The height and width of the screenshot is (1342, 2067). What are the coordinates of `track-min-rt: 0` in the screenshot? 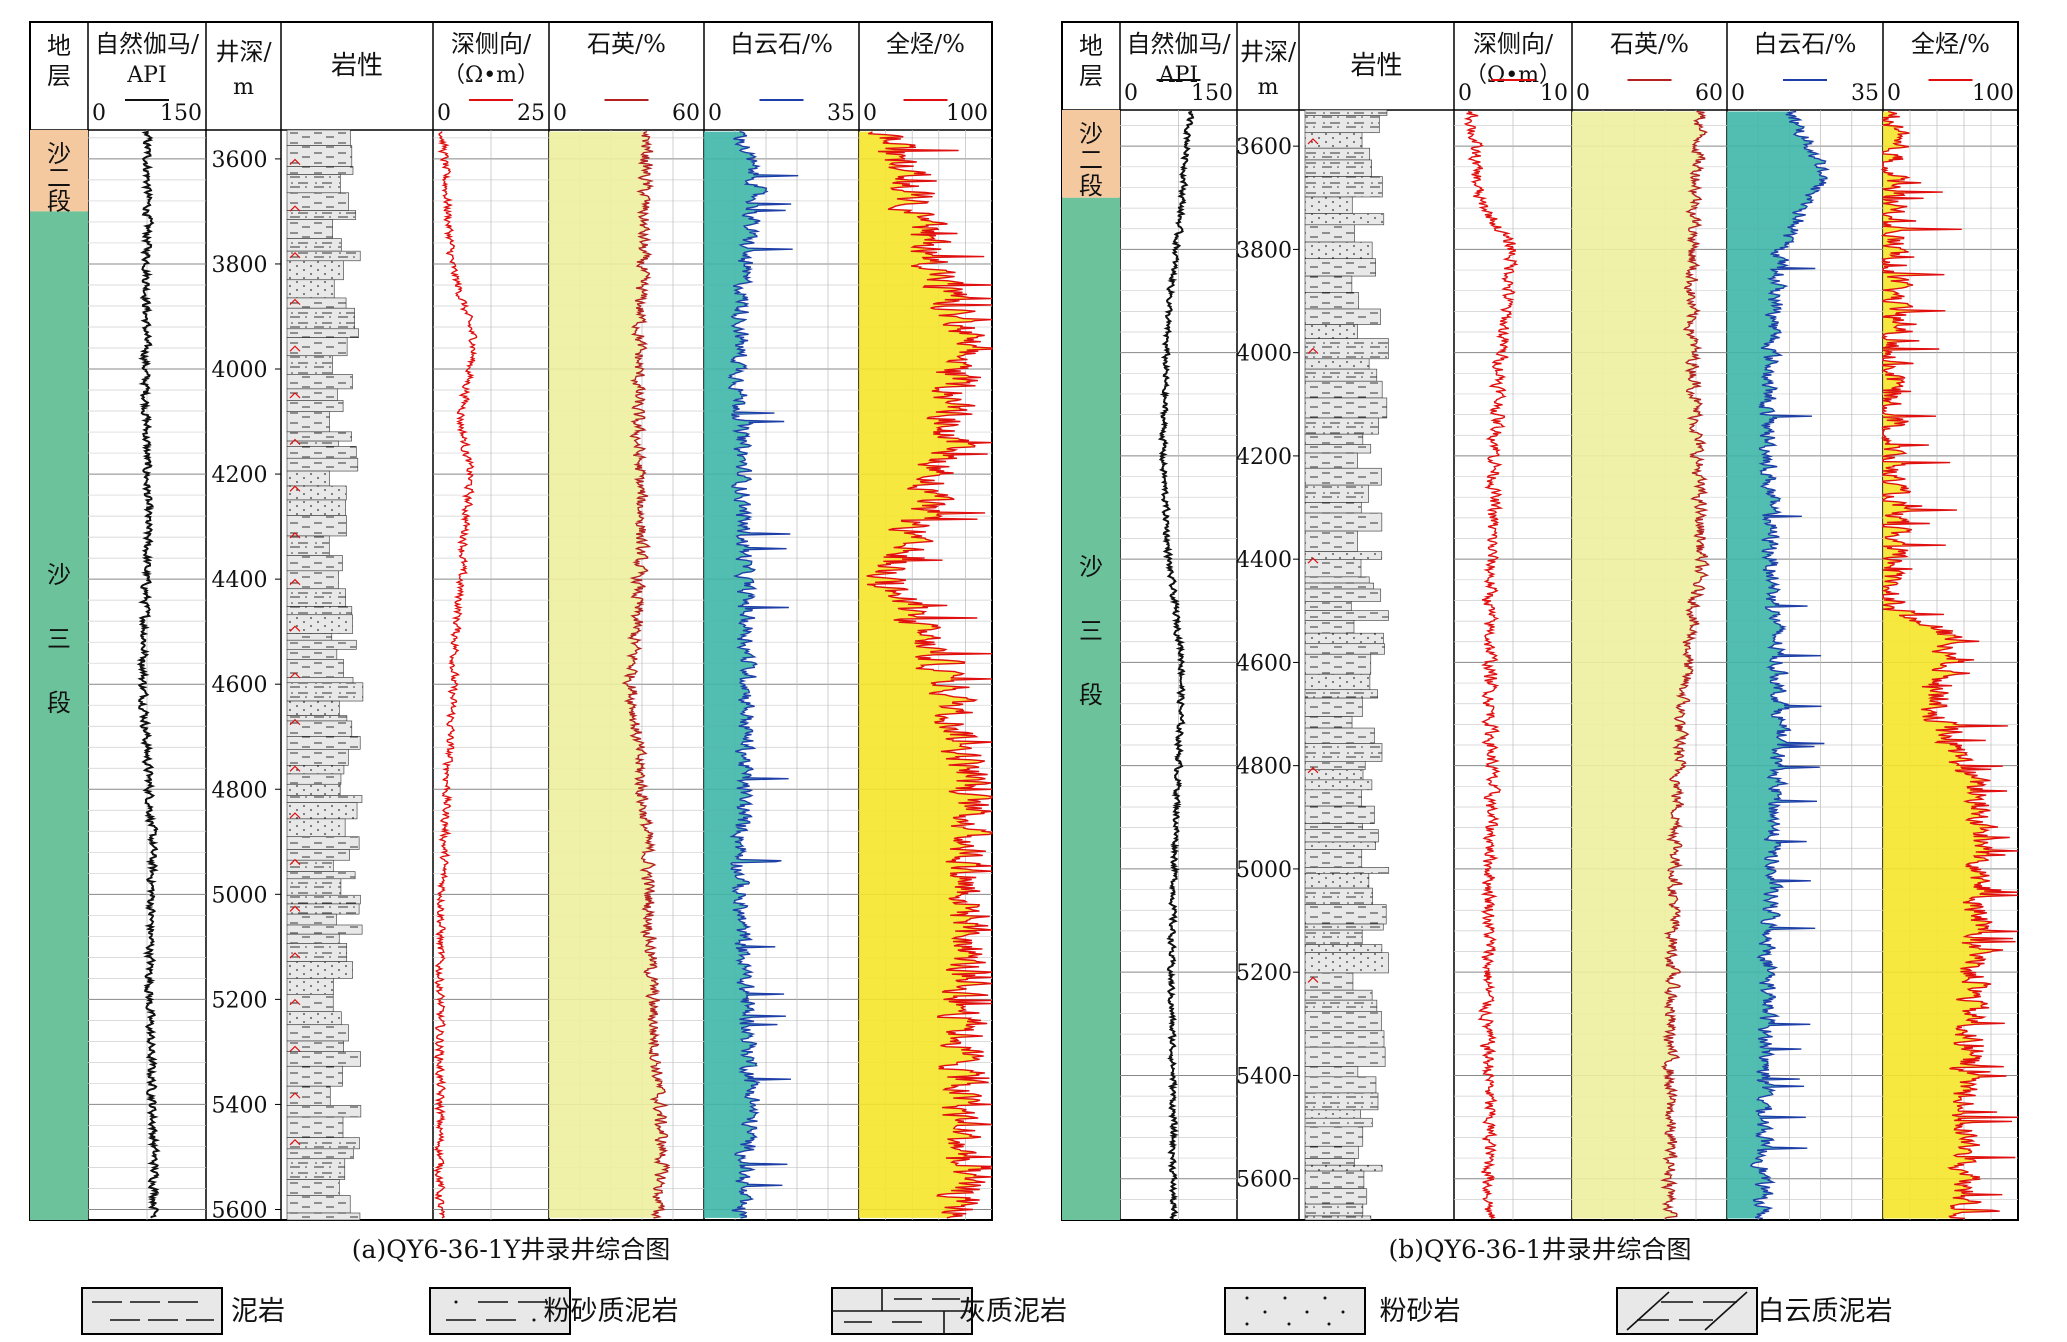 It's located at (1465, 93).